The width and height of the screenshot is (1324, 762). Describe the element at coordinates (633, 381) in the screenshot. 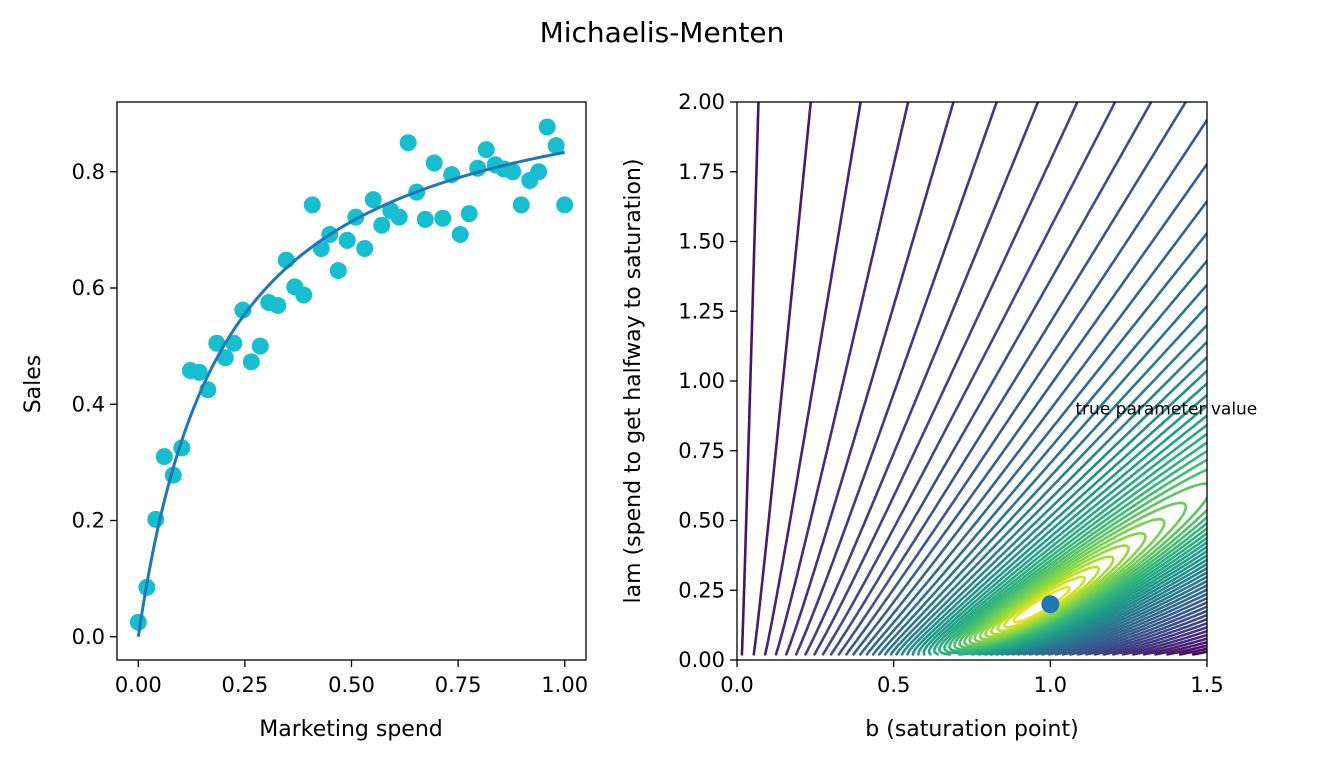

I see `right-y-axis-label: lam (spend to get halfway to saturation)` at that location.